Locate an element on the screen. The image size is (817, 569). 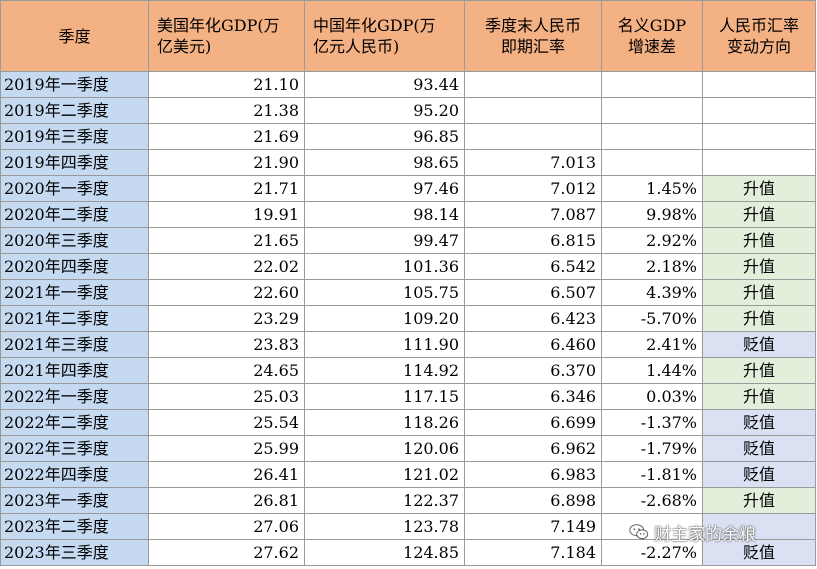
header-text-line: 美国年化GDP(万 is located at coordinates (218, 25).